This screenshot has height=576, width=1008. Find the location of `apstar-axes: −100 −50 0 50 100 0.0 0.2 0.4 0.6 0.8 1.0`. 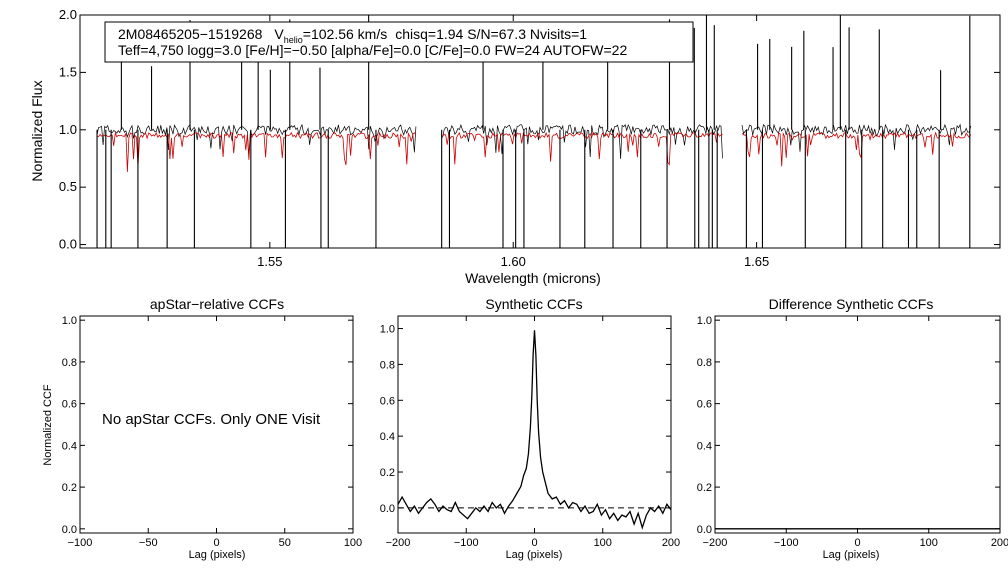

apstar-axes: −100 −50 0 50 100 0.0 0.2 0.4 0.6 0.8 1.0 is located at coordinates (212, 432).